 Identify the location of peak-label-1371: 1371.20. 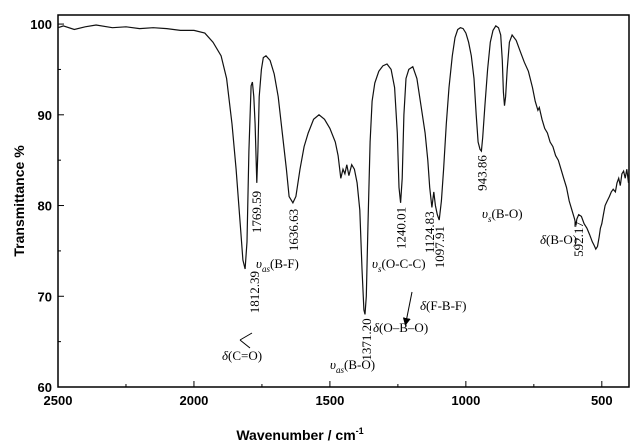
(366, 339).